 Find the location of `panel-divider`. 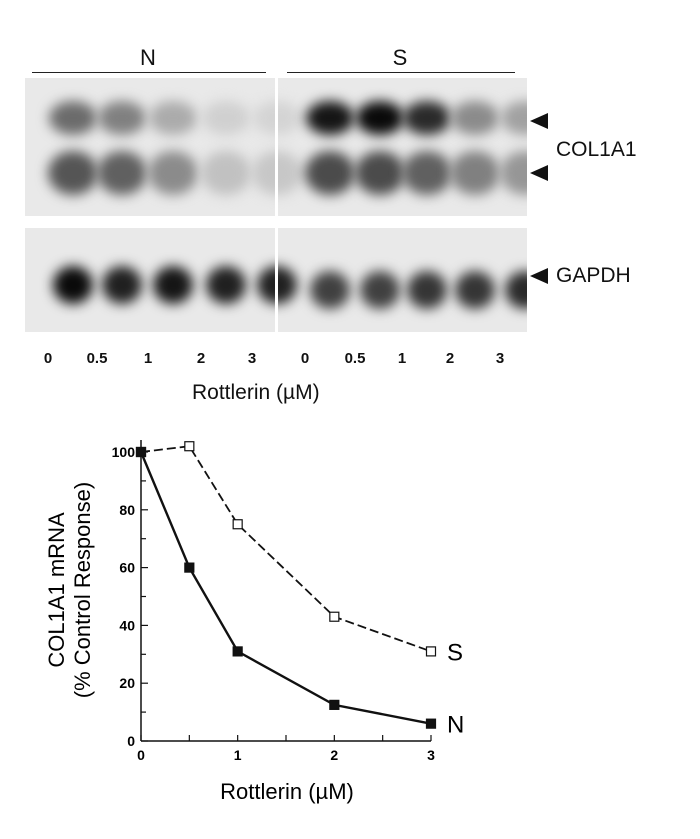

panel-divider is located at coordinates (276, 205).